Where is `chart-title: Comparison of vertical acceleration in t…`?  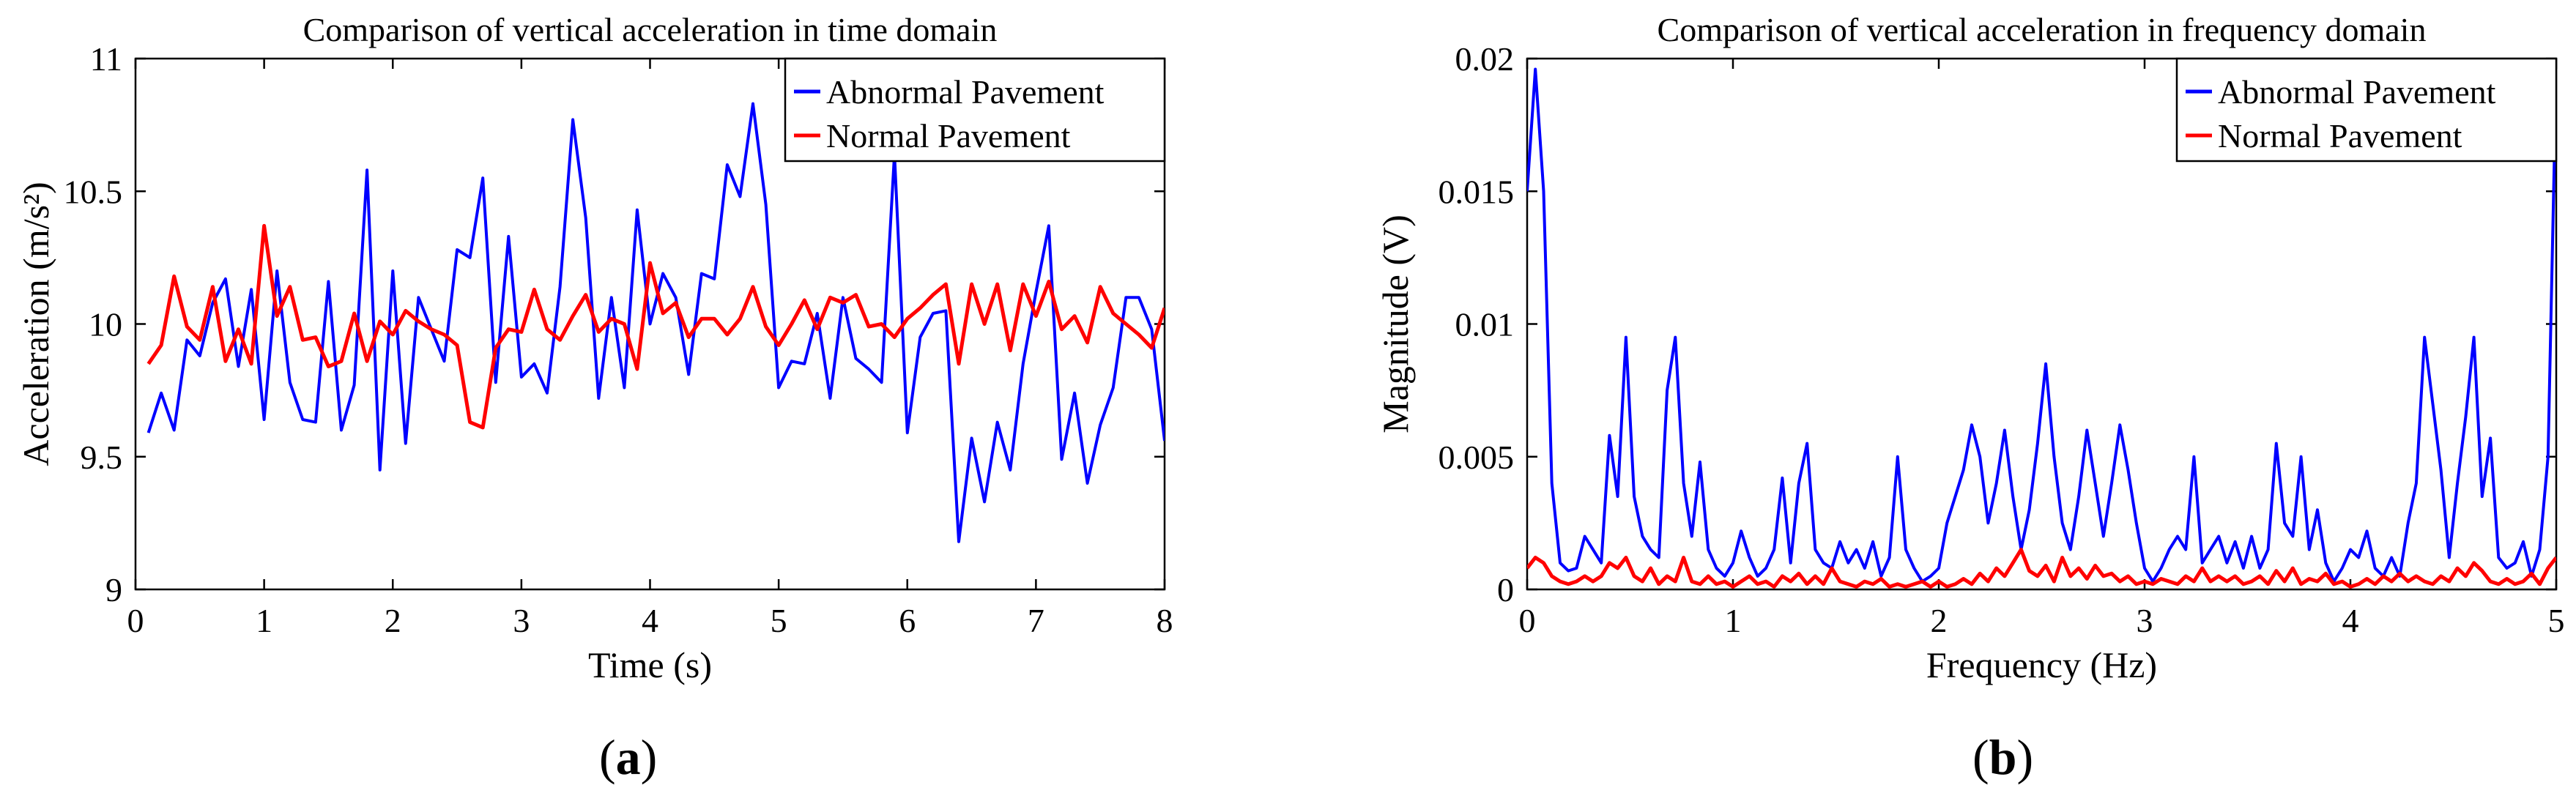 chart-title: Comparison of vertical acceleration in t… is located at coordinates (650, 29).